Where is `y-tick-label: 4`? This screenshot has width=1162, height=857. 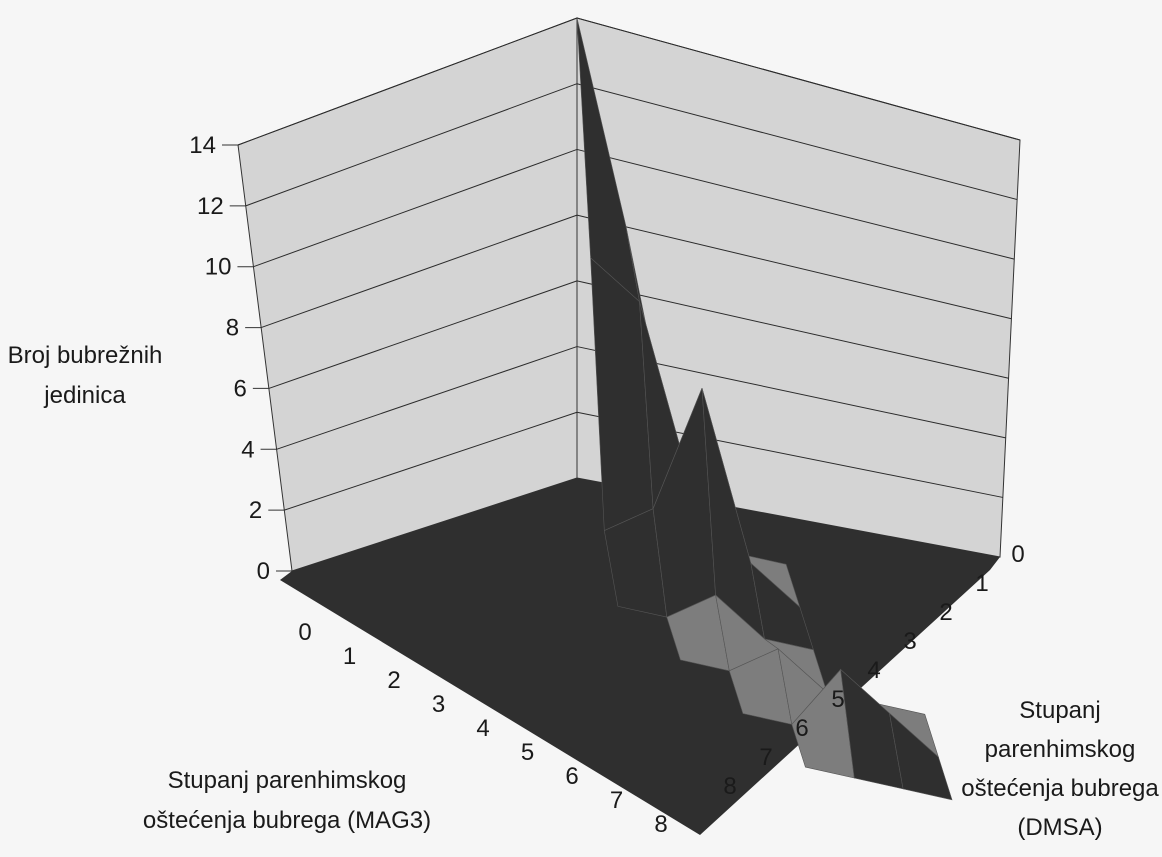
y-tick-label: 4 is located at coordinates (873, 670).